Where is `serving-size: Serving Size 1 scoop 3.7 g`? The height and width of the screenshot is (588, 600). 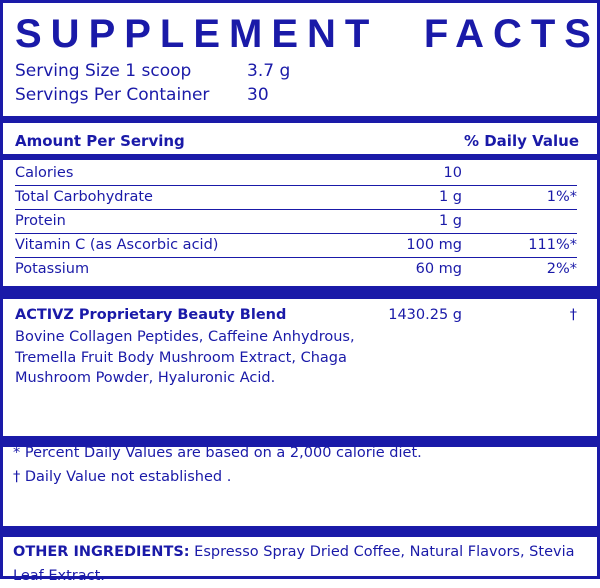
serving-size: Serving Size 1 scoop 3.7 g is located at coordinates (215, 71).